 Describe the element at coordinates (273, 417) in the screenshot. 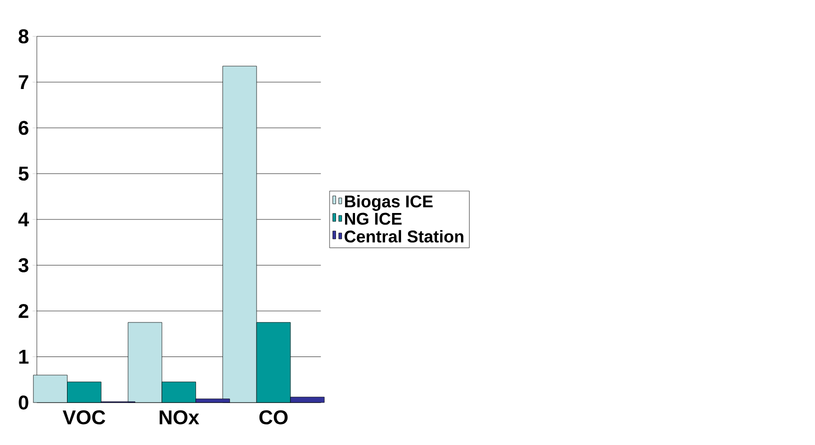

I see `x-tick-label: CO` at that location.